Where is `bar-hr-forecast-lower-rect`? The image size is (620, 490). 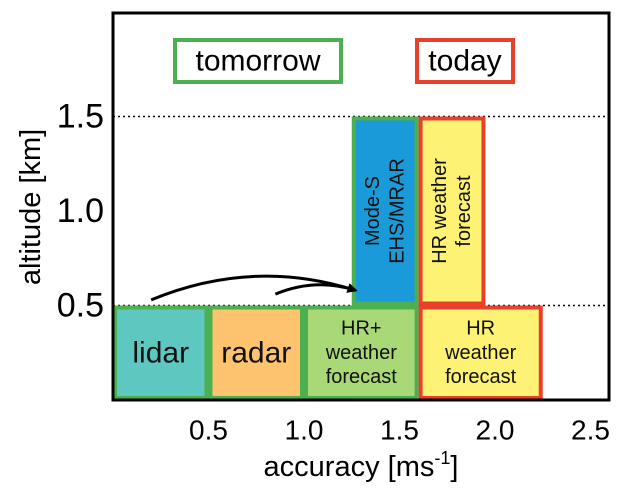 bar-hr-forecast-lower-rect is located at coordinates (480, 352).